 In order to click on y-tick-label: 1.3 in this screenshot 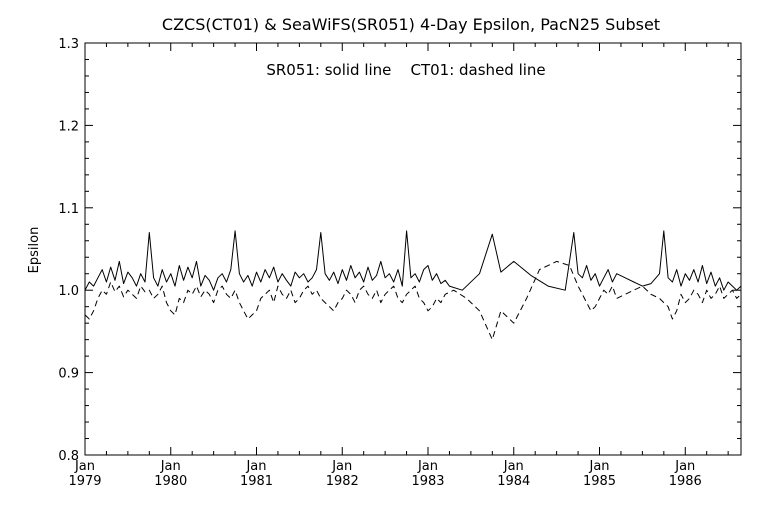, I will do `click(68, 44)`.